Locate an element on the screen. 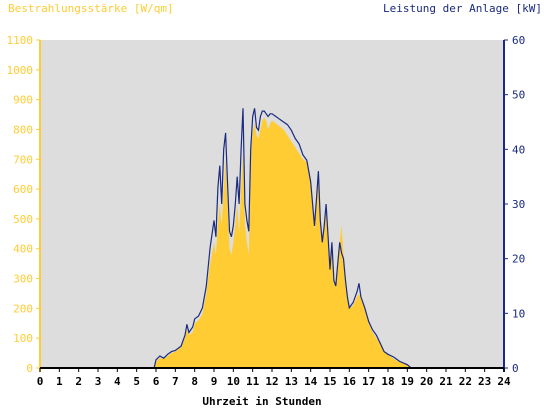 This screenshot has width=544, height=408. x-tick-label: 16 is located at coordinates (350, 381).